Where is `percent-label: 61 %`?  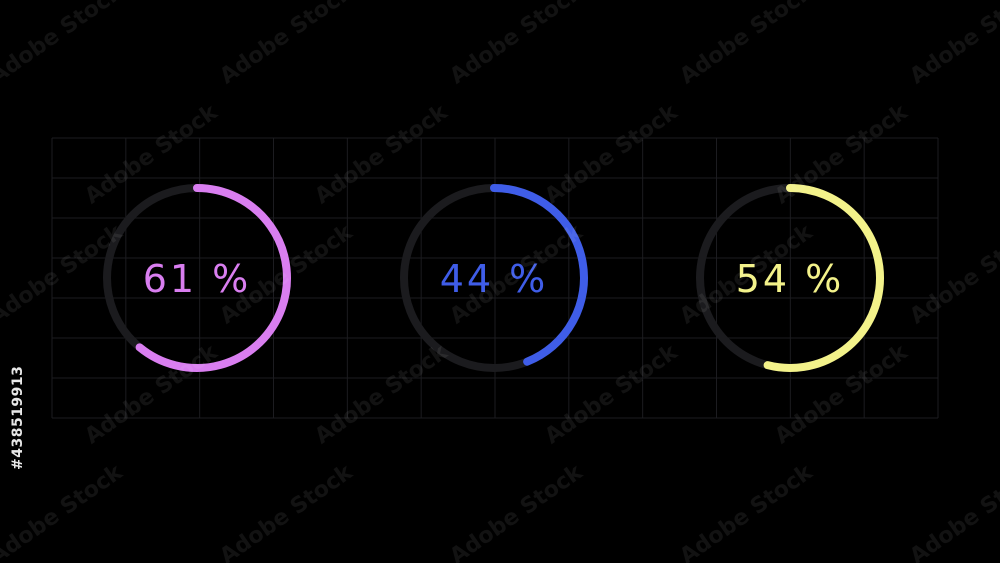
percent-label: 61 % is located at coordinates (197, 279).